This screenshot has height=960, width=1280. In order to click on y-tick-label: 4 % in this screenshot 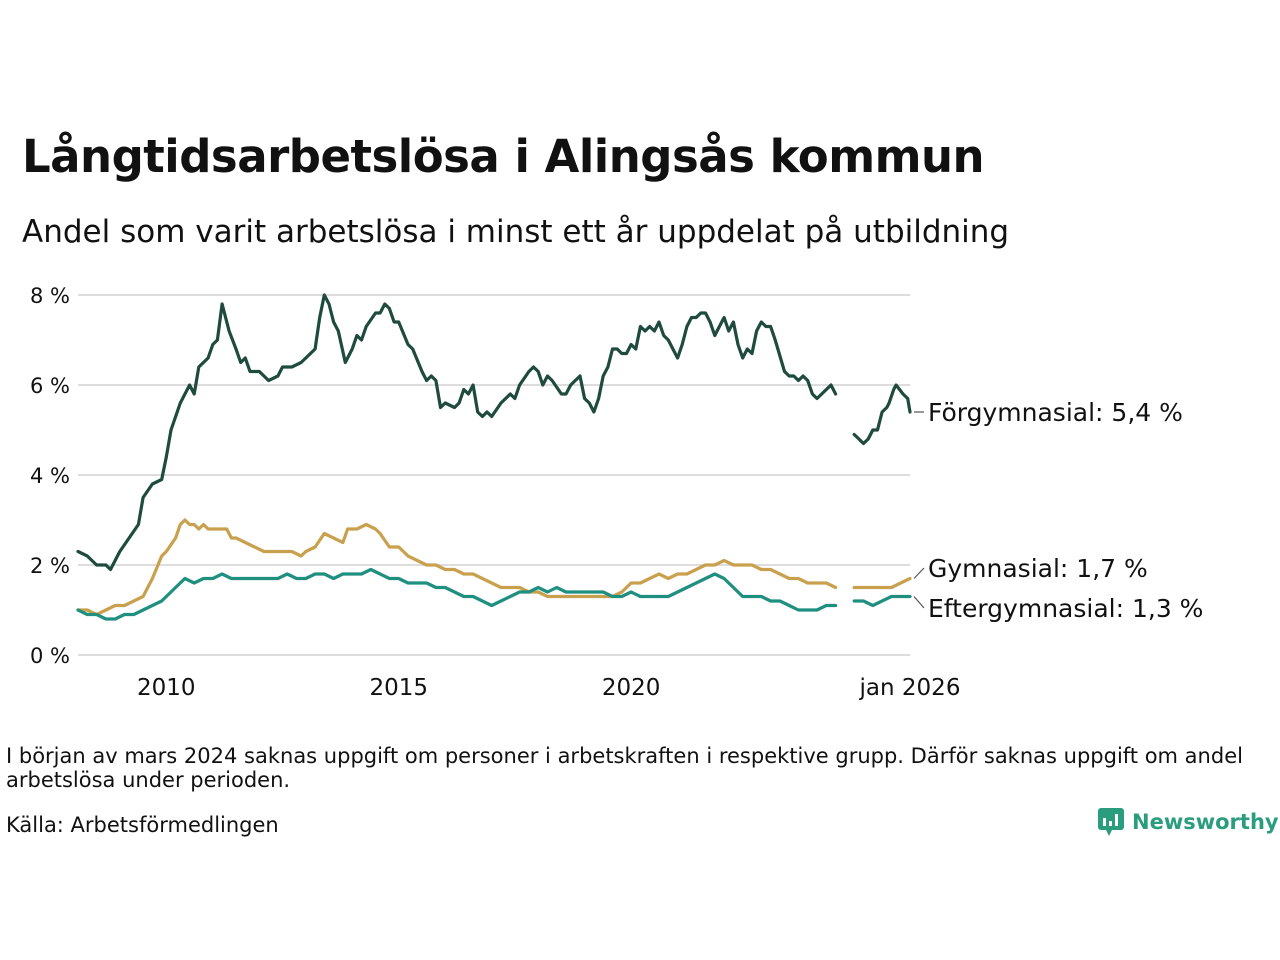, I will do `click(50, 476)`.